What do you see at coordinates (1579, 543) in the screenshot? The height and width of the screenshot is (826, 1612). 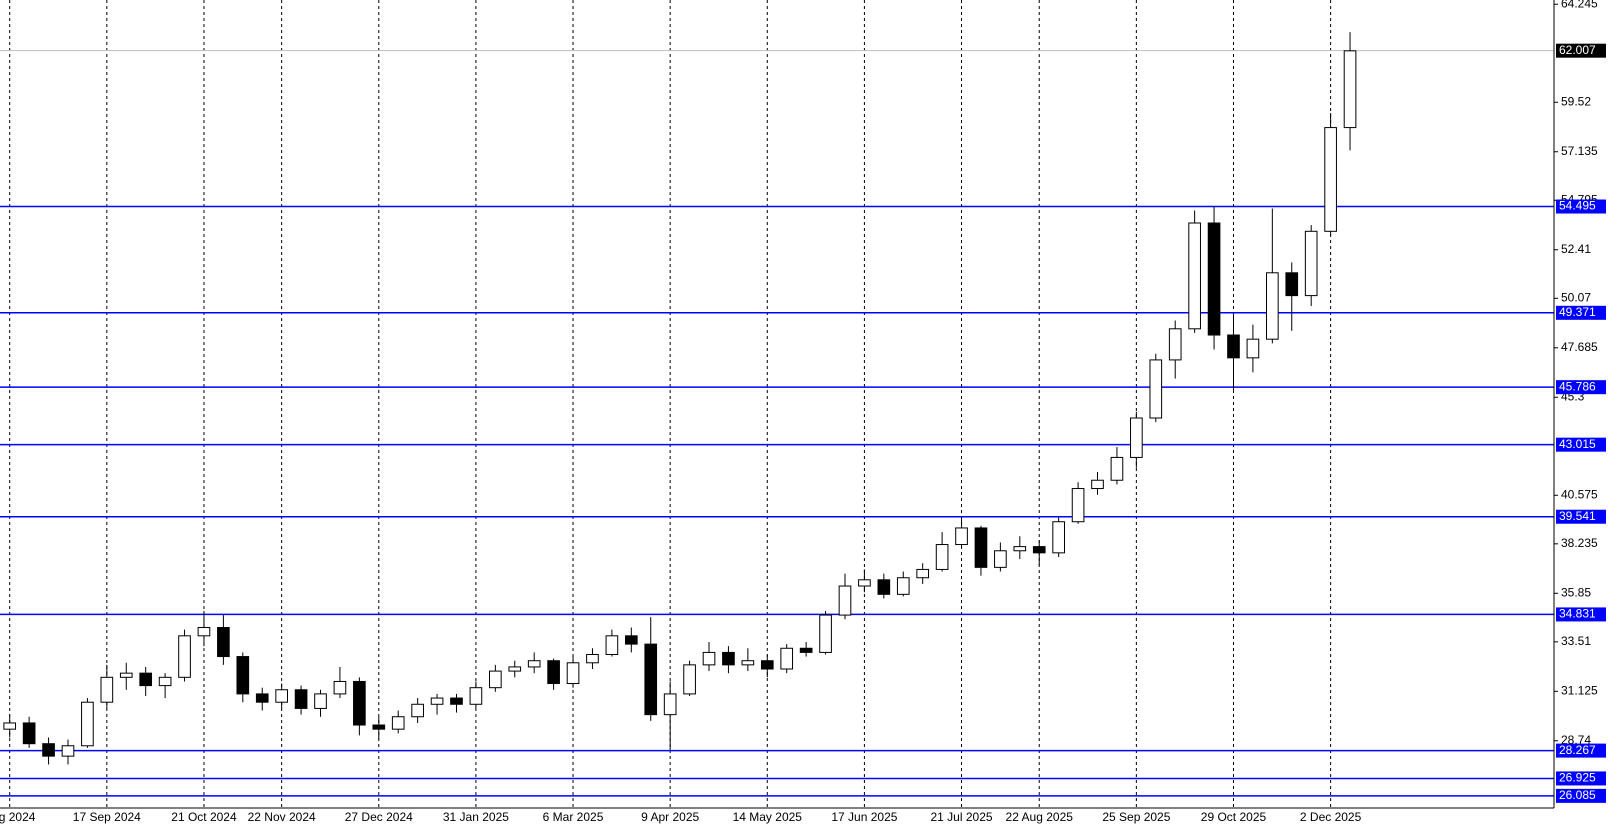 I see `y-tick-label: 38.235` at bounding box center [1579, 543].